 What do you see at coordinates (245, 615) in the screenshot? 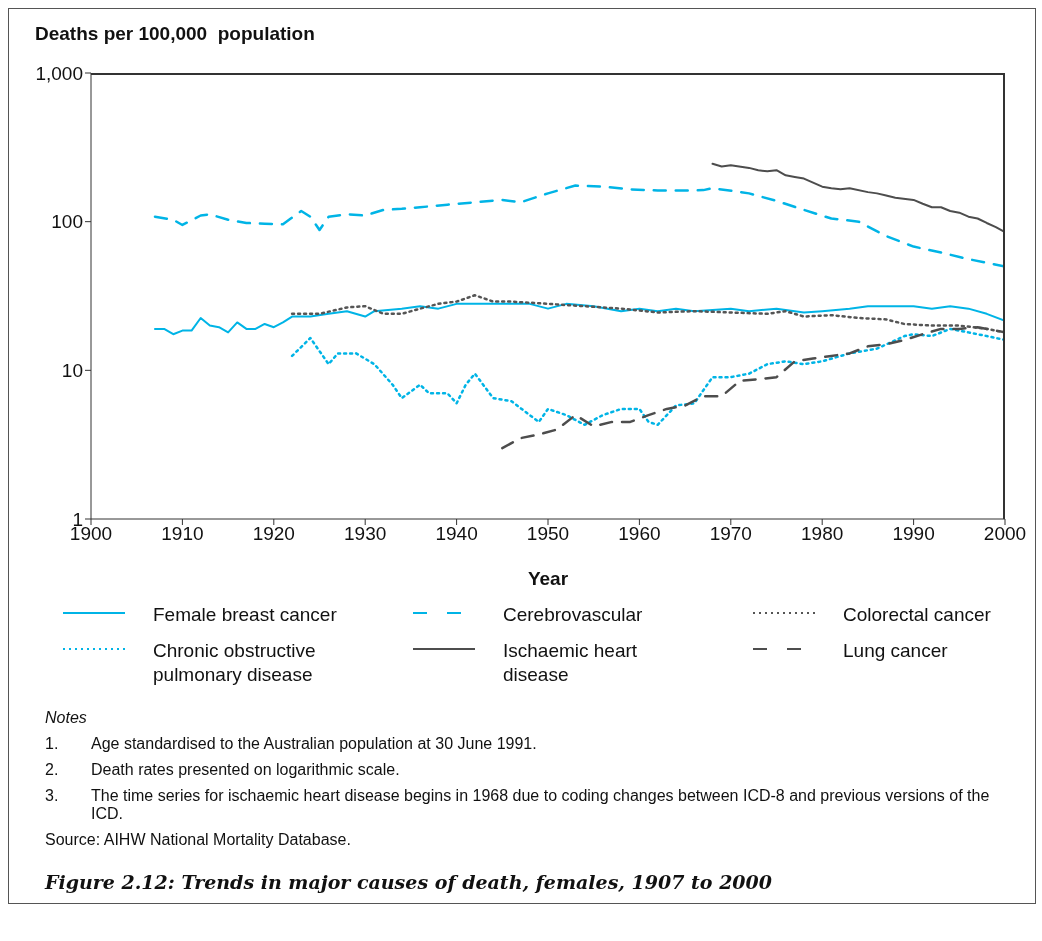
I see `legend-label: Female breast cancer` at bounding box center [245, 615].